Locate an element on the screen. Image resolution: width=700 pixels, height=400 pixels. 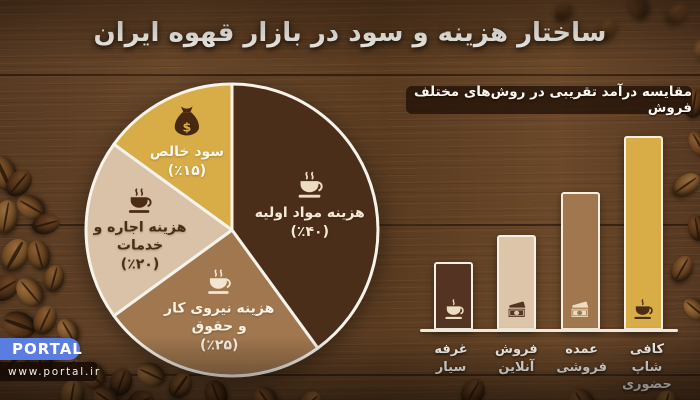
bar-category-label: عمده فروشی is located at coordinates (581, 358).